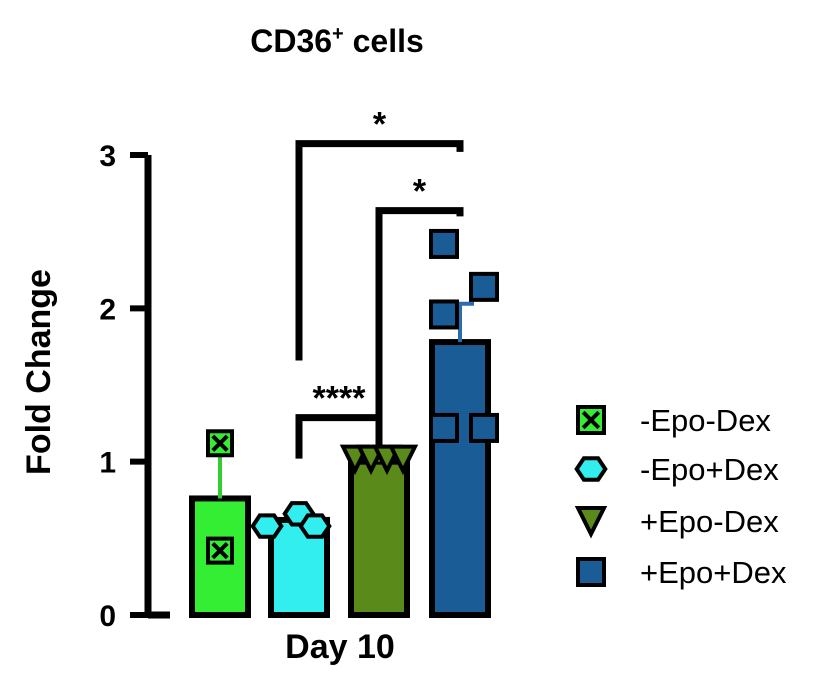 Image resolution: width=838 pixels, height=682 pixels. Describe the element at coordinates (705, 420) in the screenshot. I see `legend-label-0: -Epo-Dex` at that location.